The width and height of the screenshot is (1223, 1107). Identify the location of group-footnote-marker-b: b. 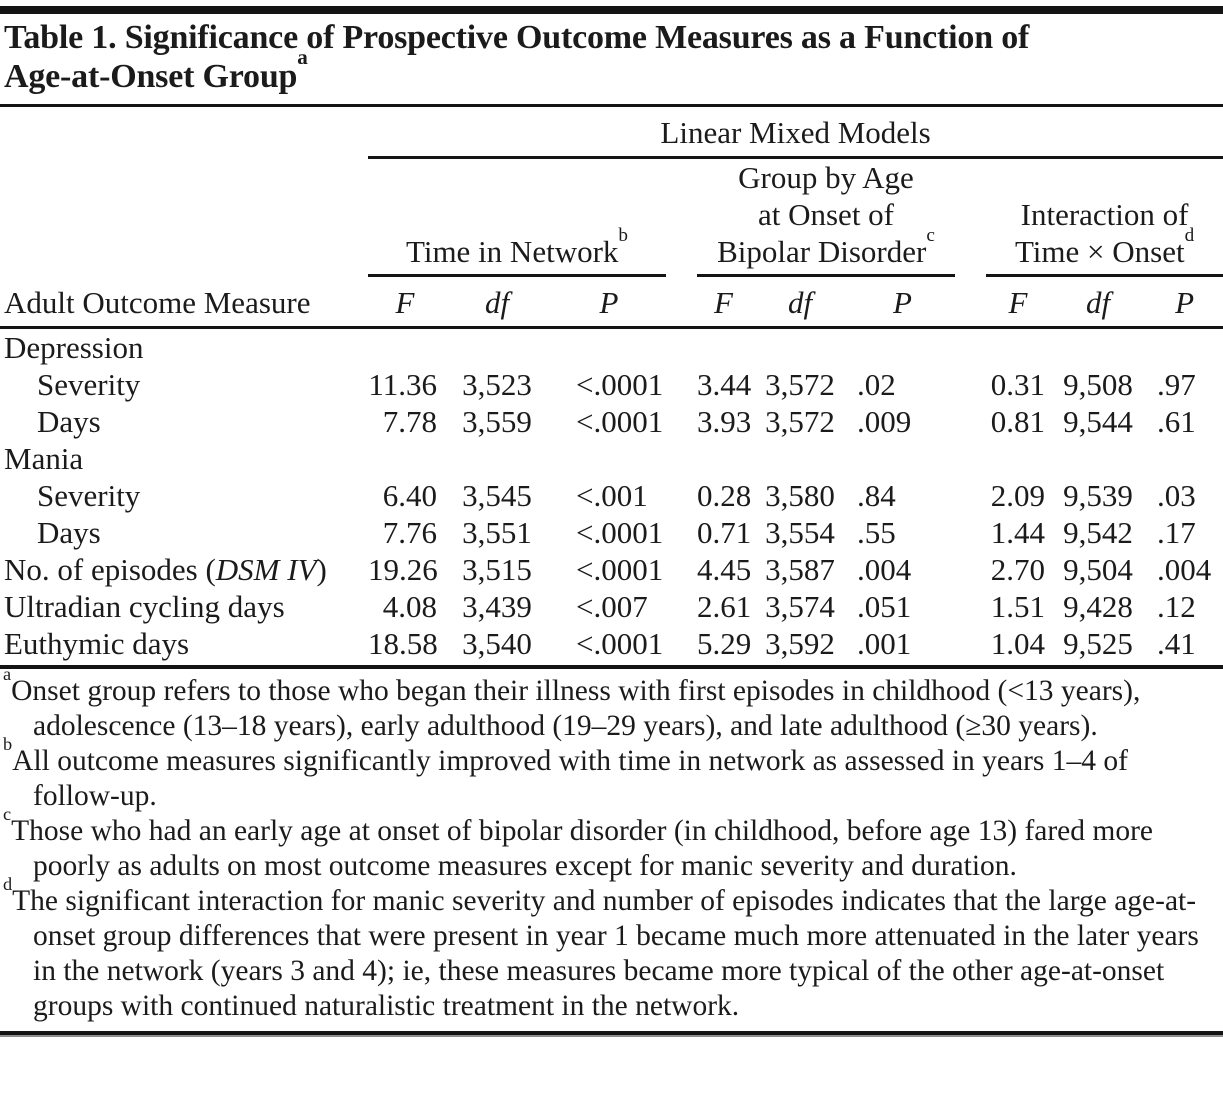
(623, 235).